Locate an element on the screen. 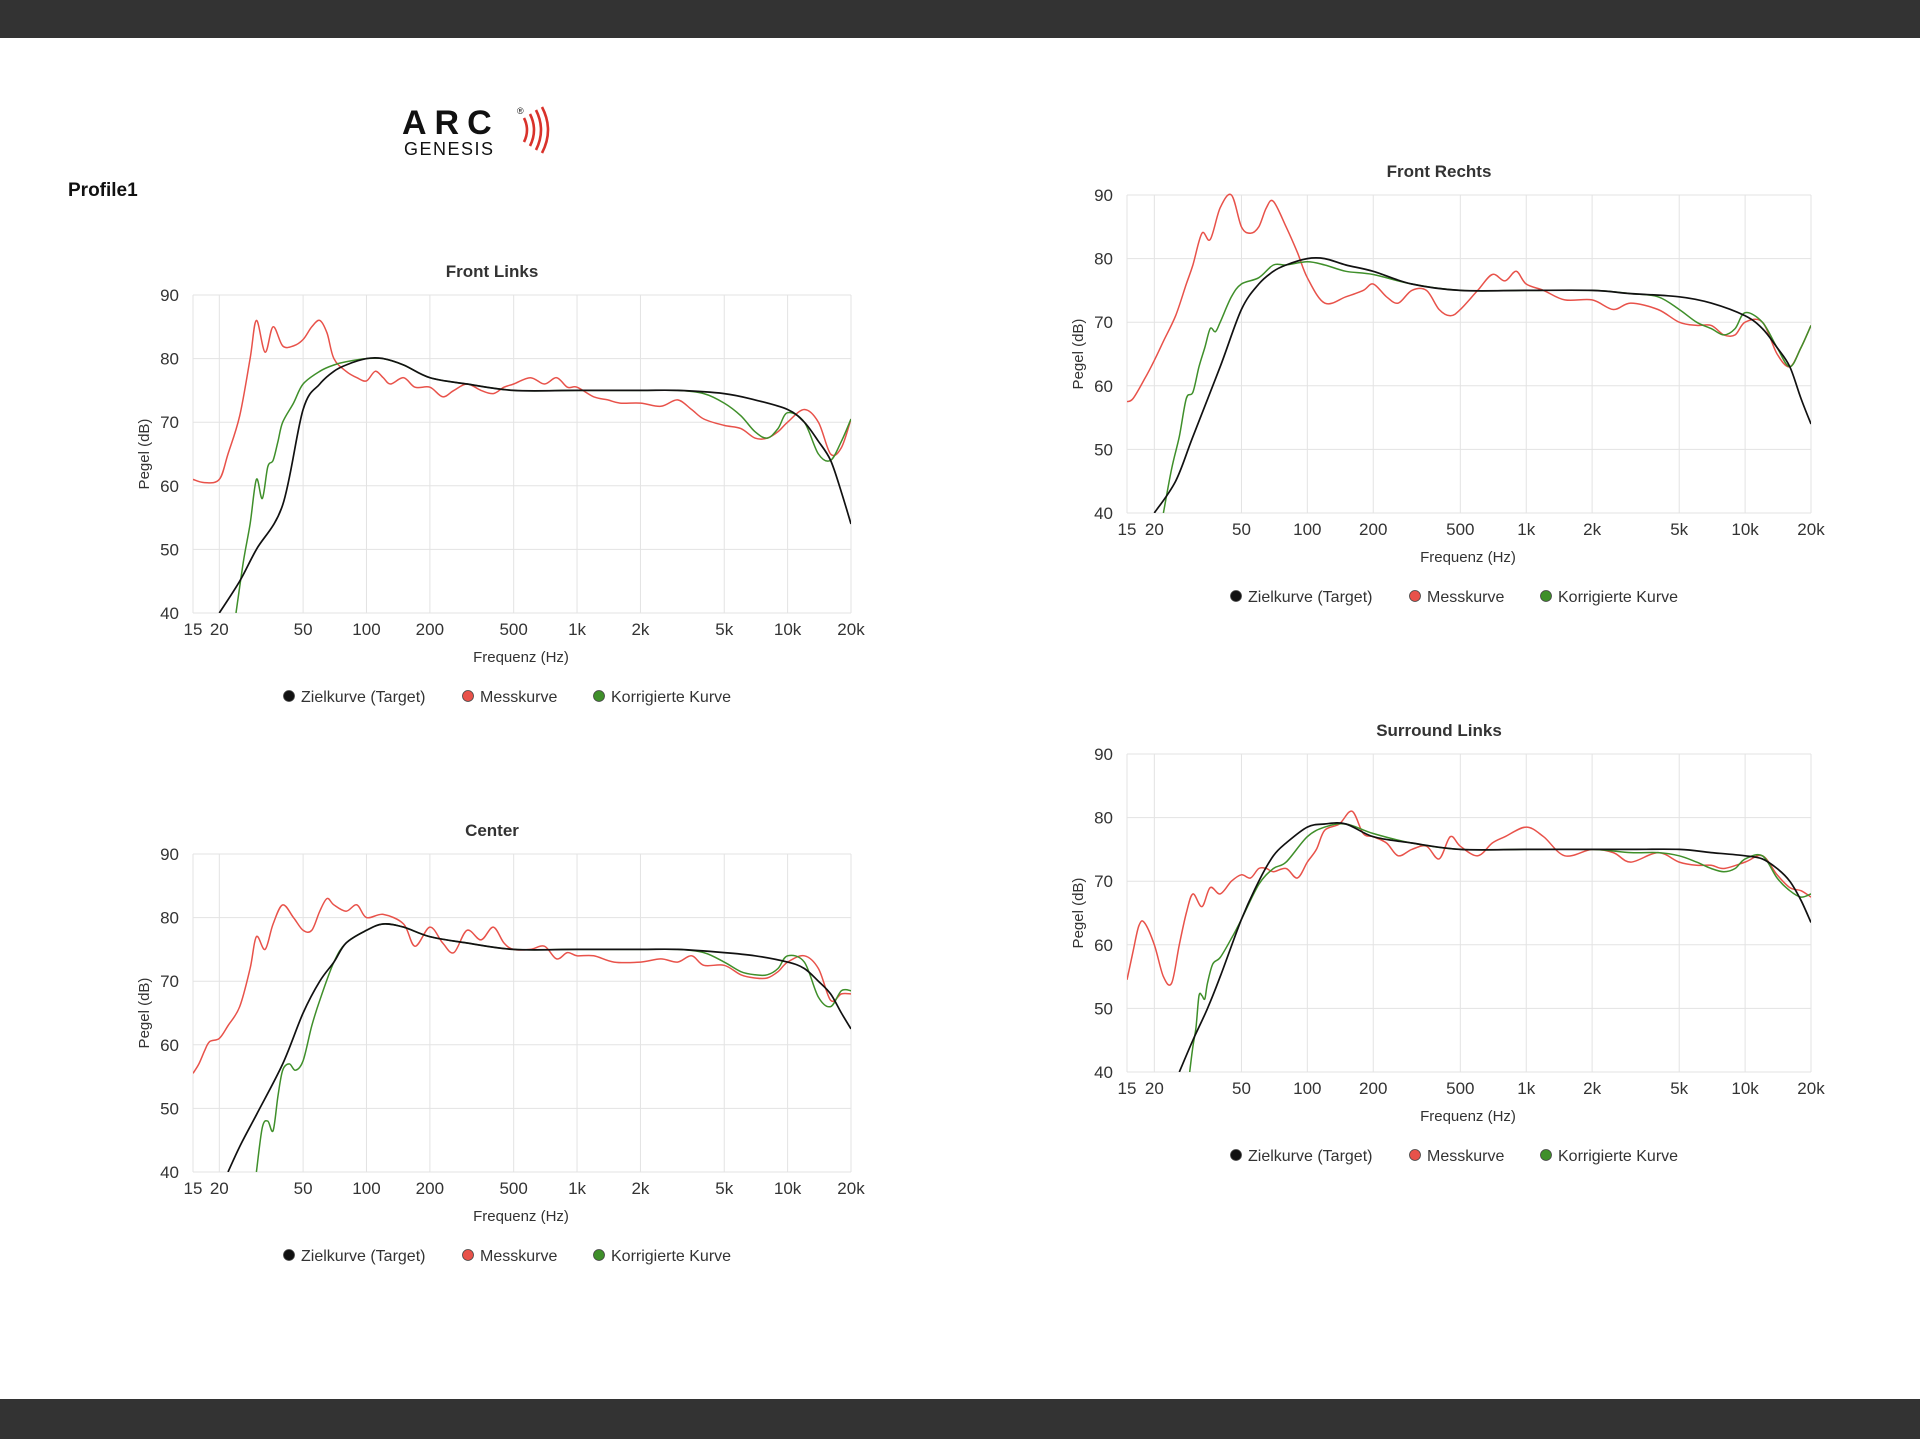 The image size is (1920, 1439). profile-title: Profile1 is located at coordinates (103, 190).